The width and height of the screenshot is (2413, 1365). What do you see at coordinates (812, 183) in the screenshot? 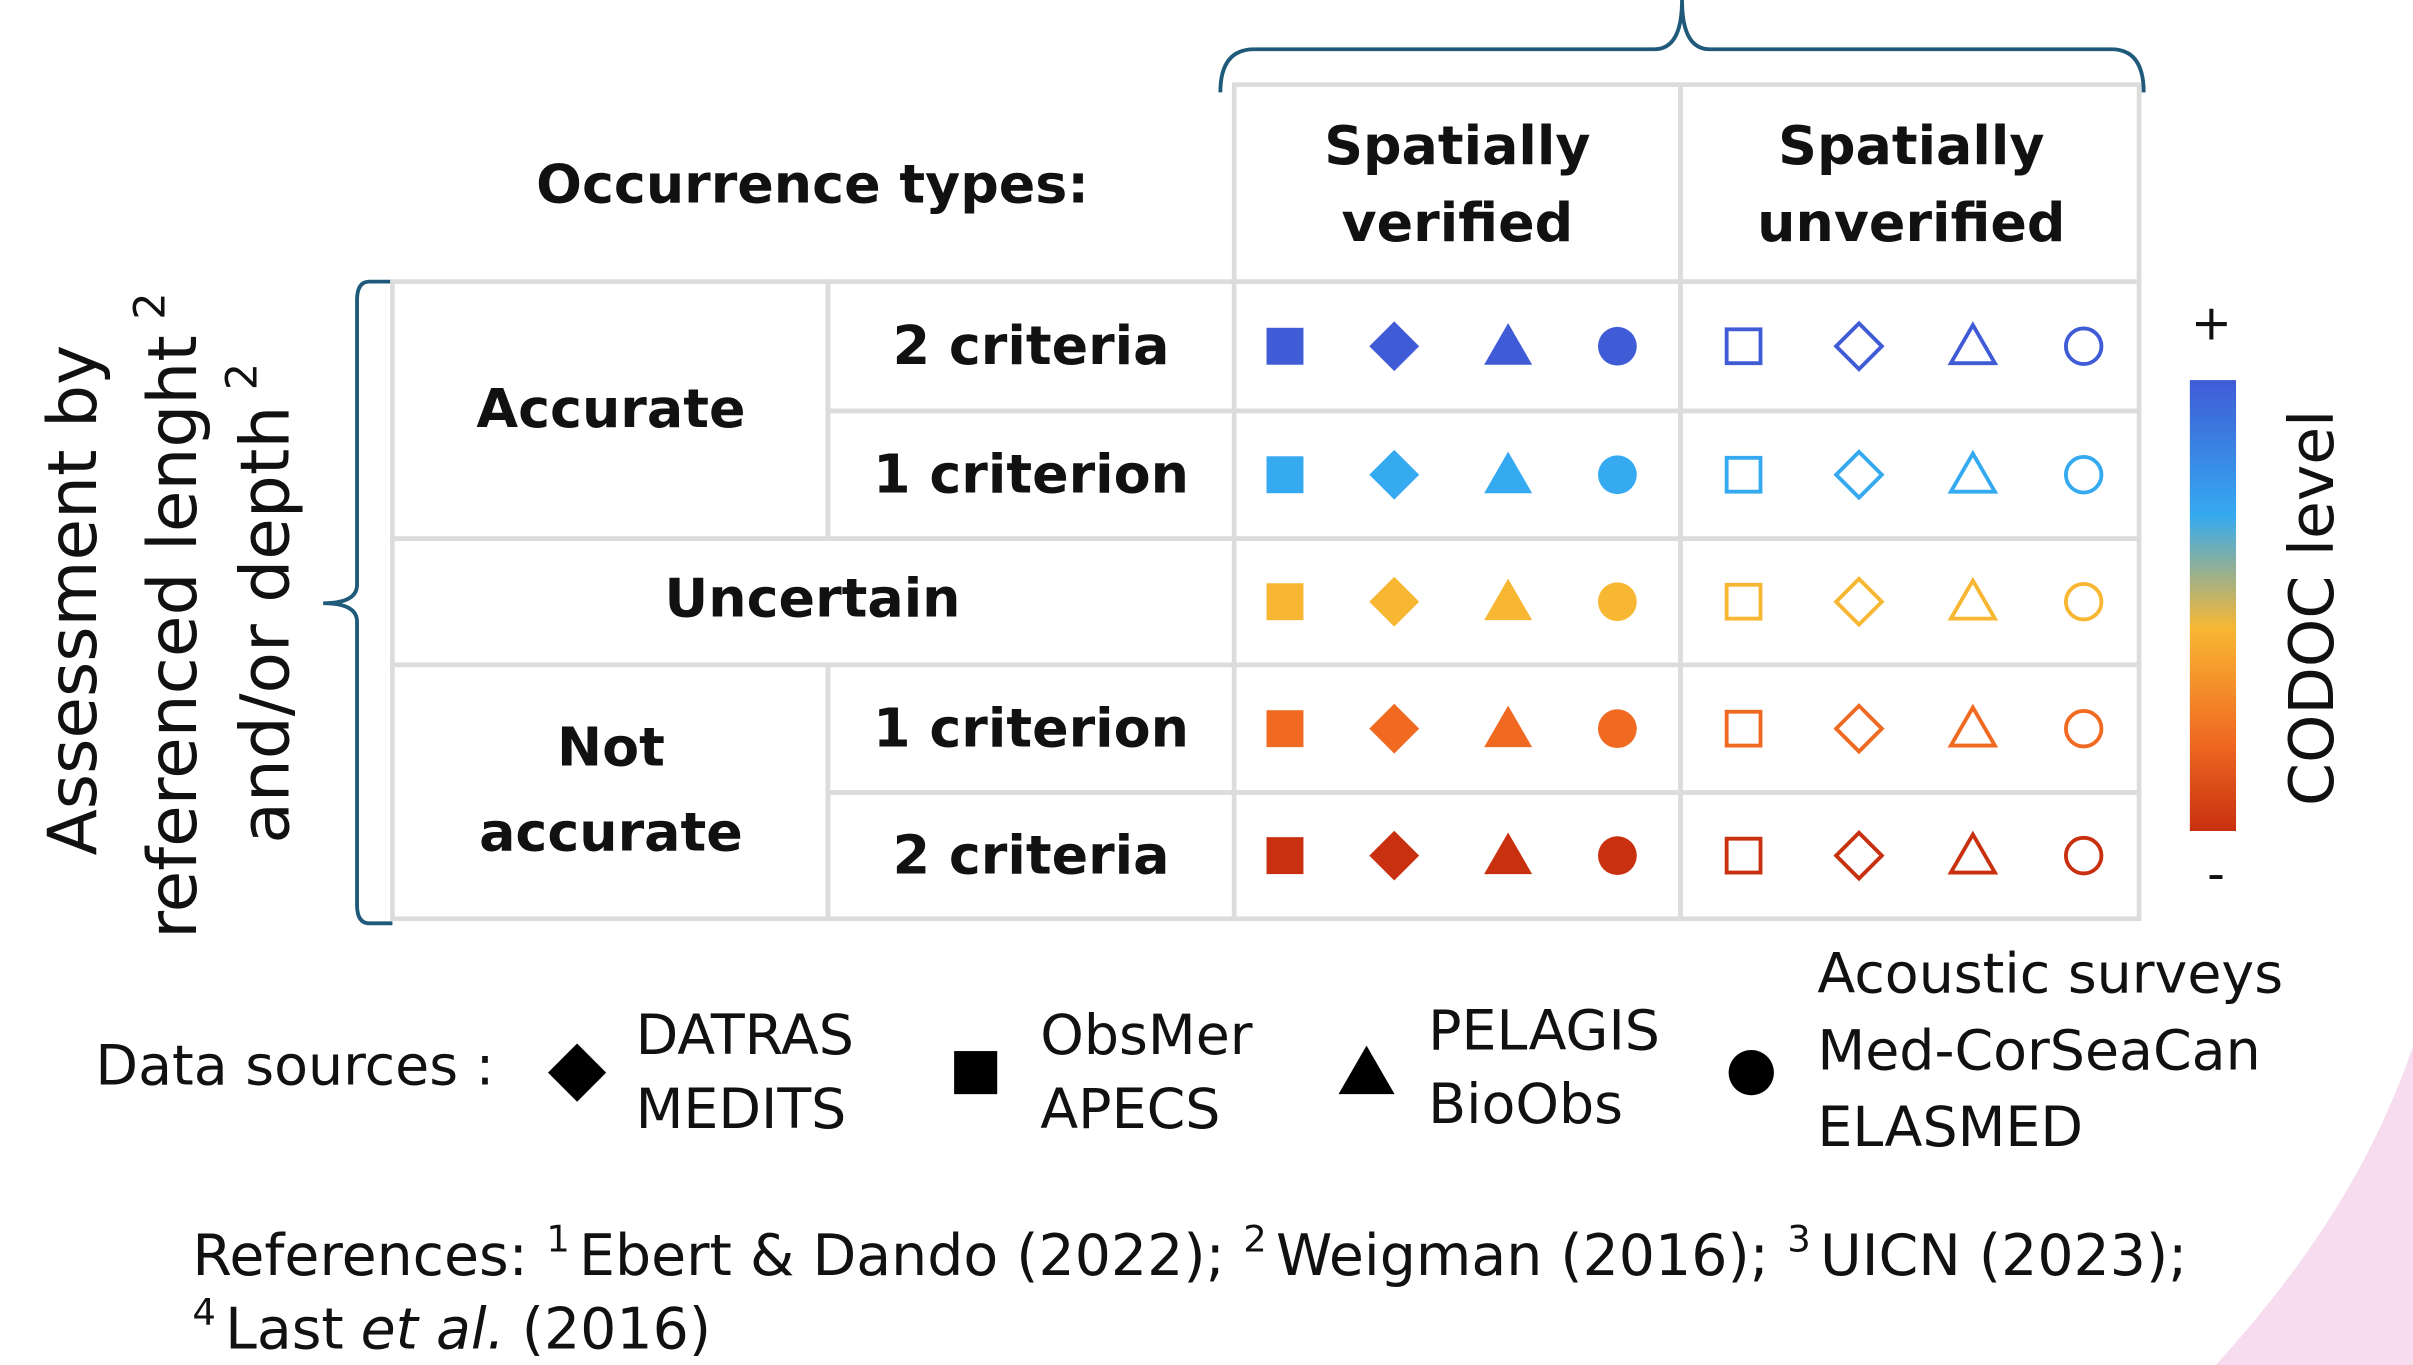
I see `header-label: Occurrence types:` at bounding box center [812, 183].